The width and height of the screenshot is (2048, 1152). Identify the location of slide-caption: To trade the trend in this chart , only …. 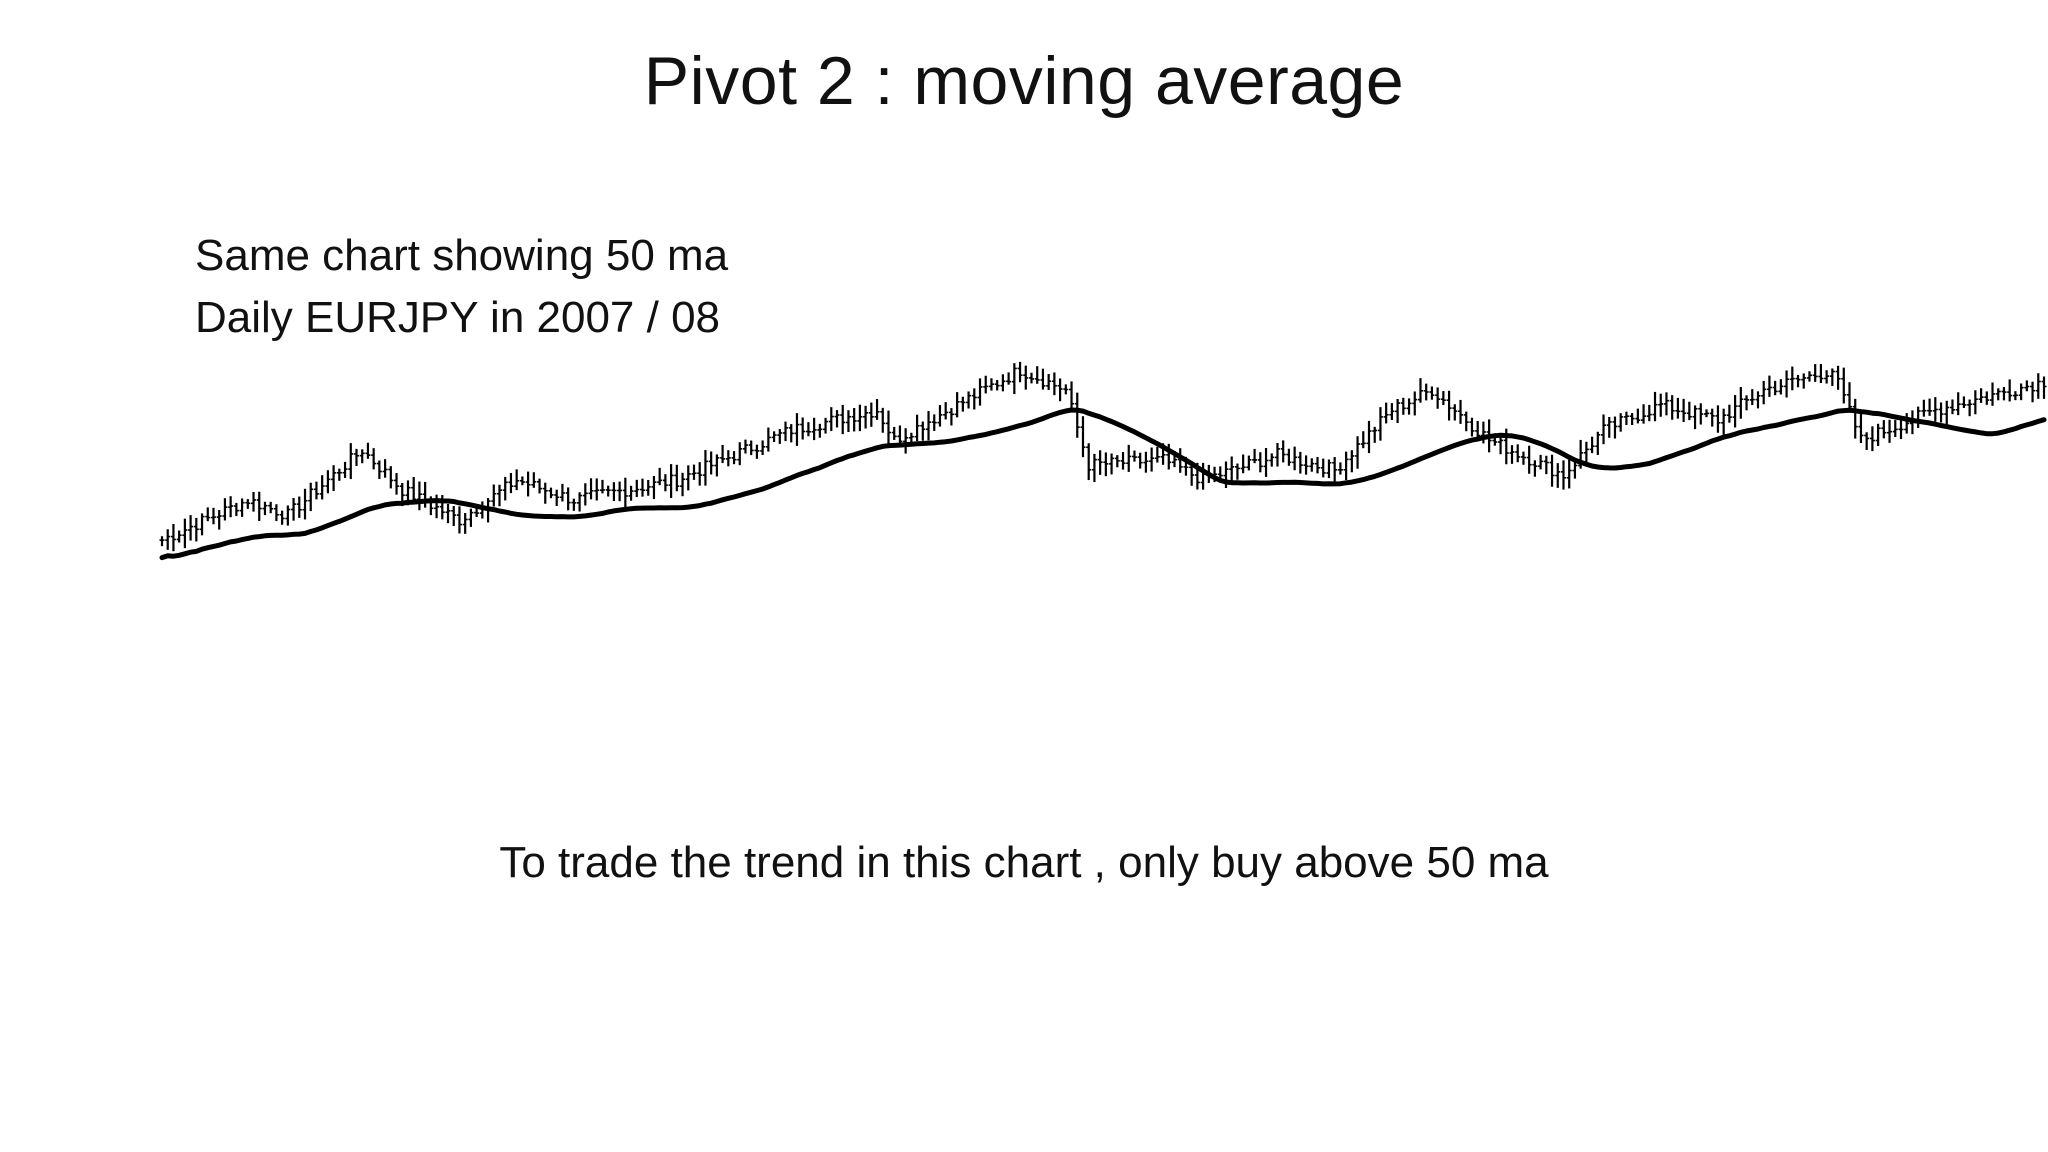
(1024, 862).